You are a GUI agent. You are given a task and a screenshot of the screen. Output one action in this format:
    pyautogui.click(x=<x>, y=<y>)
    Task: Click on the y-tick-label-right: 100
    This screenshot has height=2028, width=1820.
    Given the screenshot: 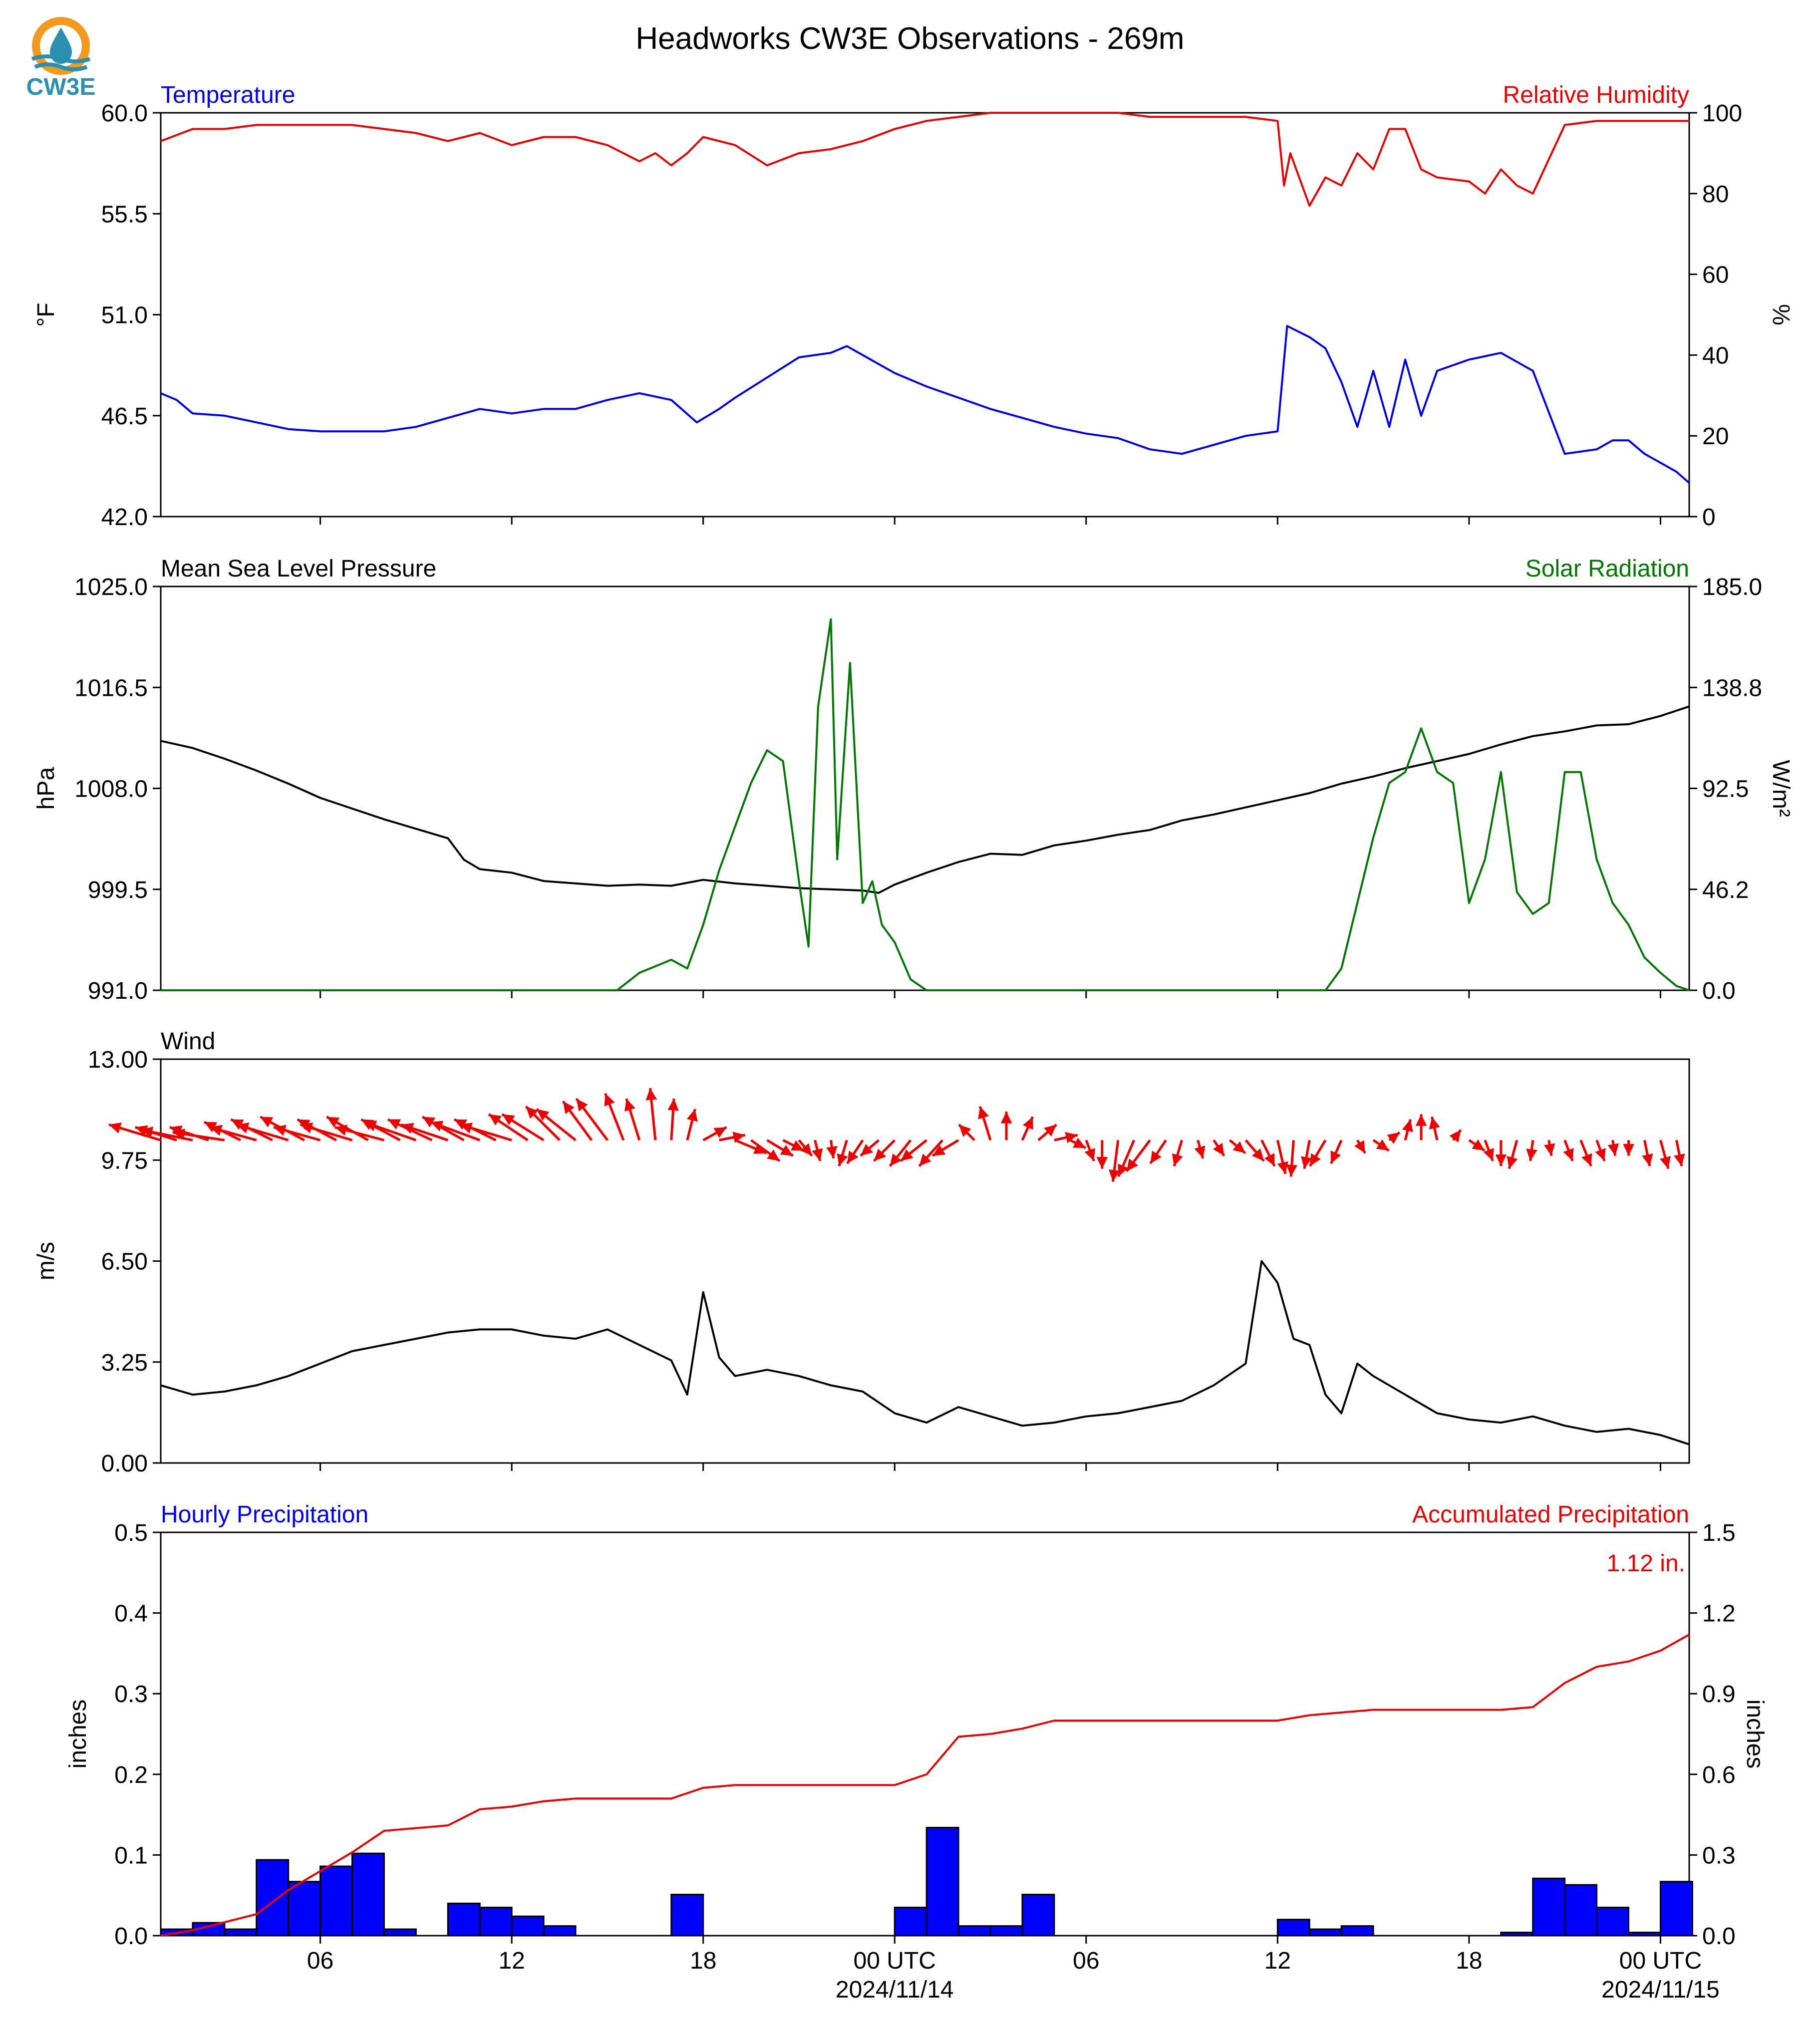 What is the action you would take?
    pyautogui.click(x=1722, y=113)
    